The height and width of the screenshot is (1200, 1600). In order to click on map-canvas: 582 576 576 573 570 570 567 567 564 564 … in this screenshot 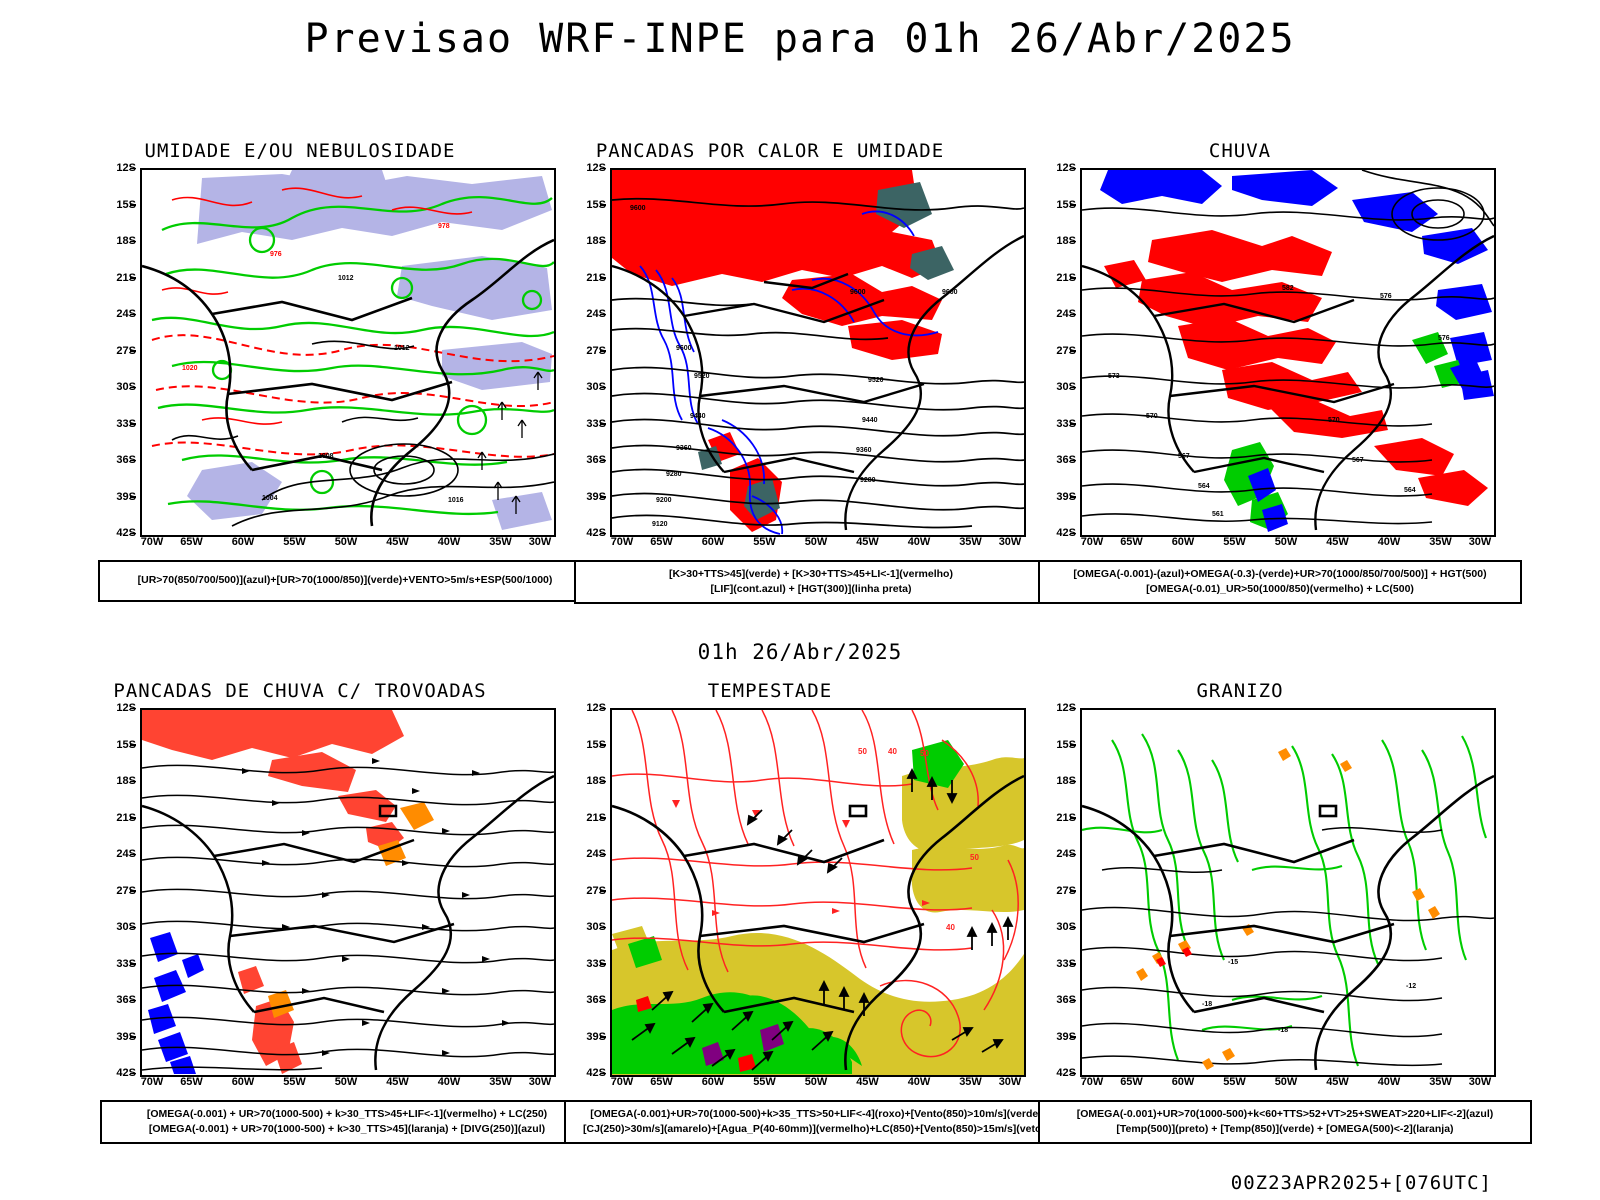, I will do `click(1288, 352)`.